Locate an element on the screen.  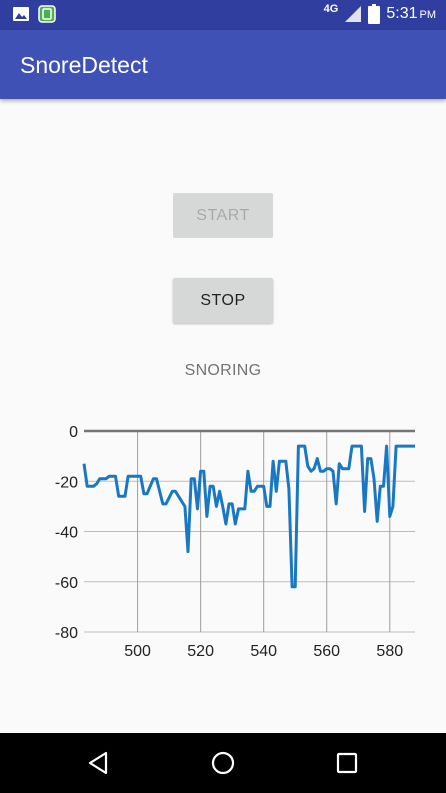
y-tick-label: -80 is located at coordinates (66, 633).